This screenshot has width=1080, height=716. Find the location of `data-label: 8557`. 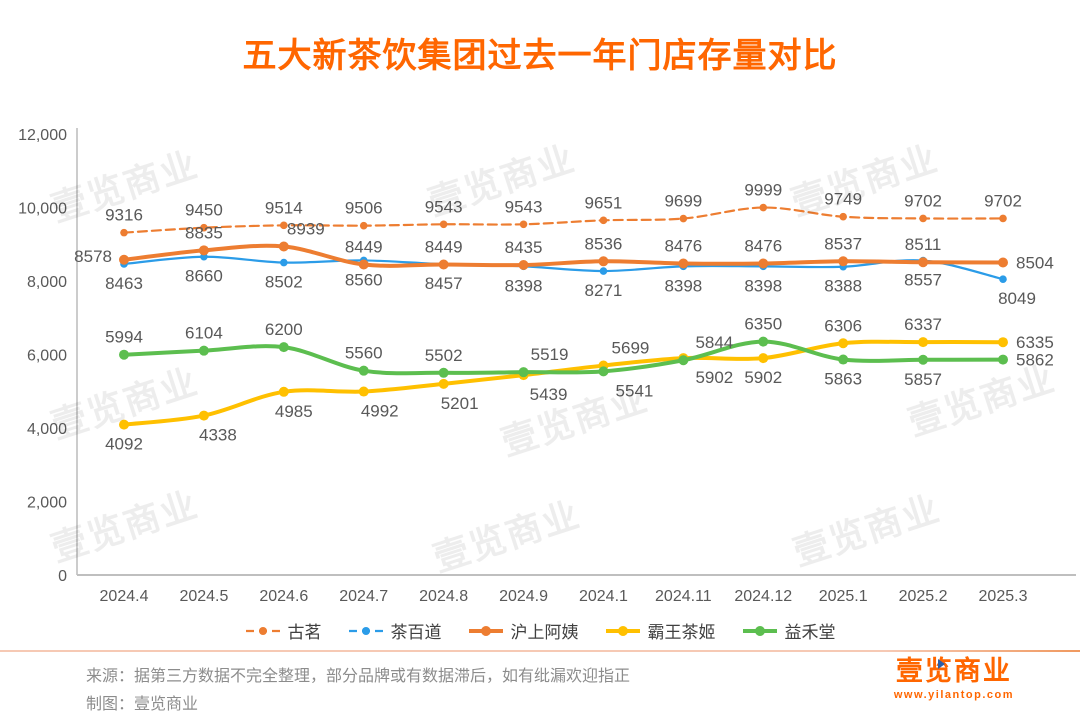

data-label: 8557 is located at coordinates (923, 280).